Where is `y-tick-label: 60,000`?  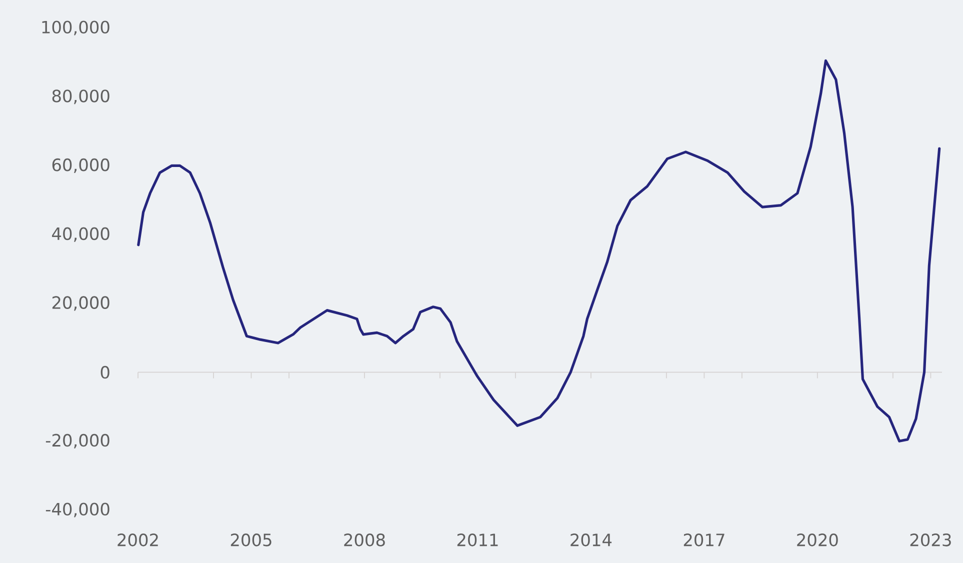
y-tick-label: 60,000 is located at coordinates (81, 165).